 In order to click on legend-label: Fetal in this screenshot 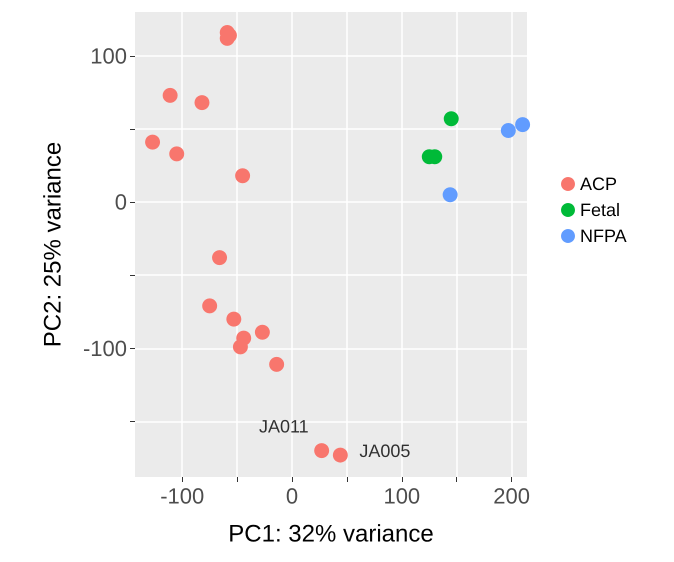, I will do `click(600, 210)`.